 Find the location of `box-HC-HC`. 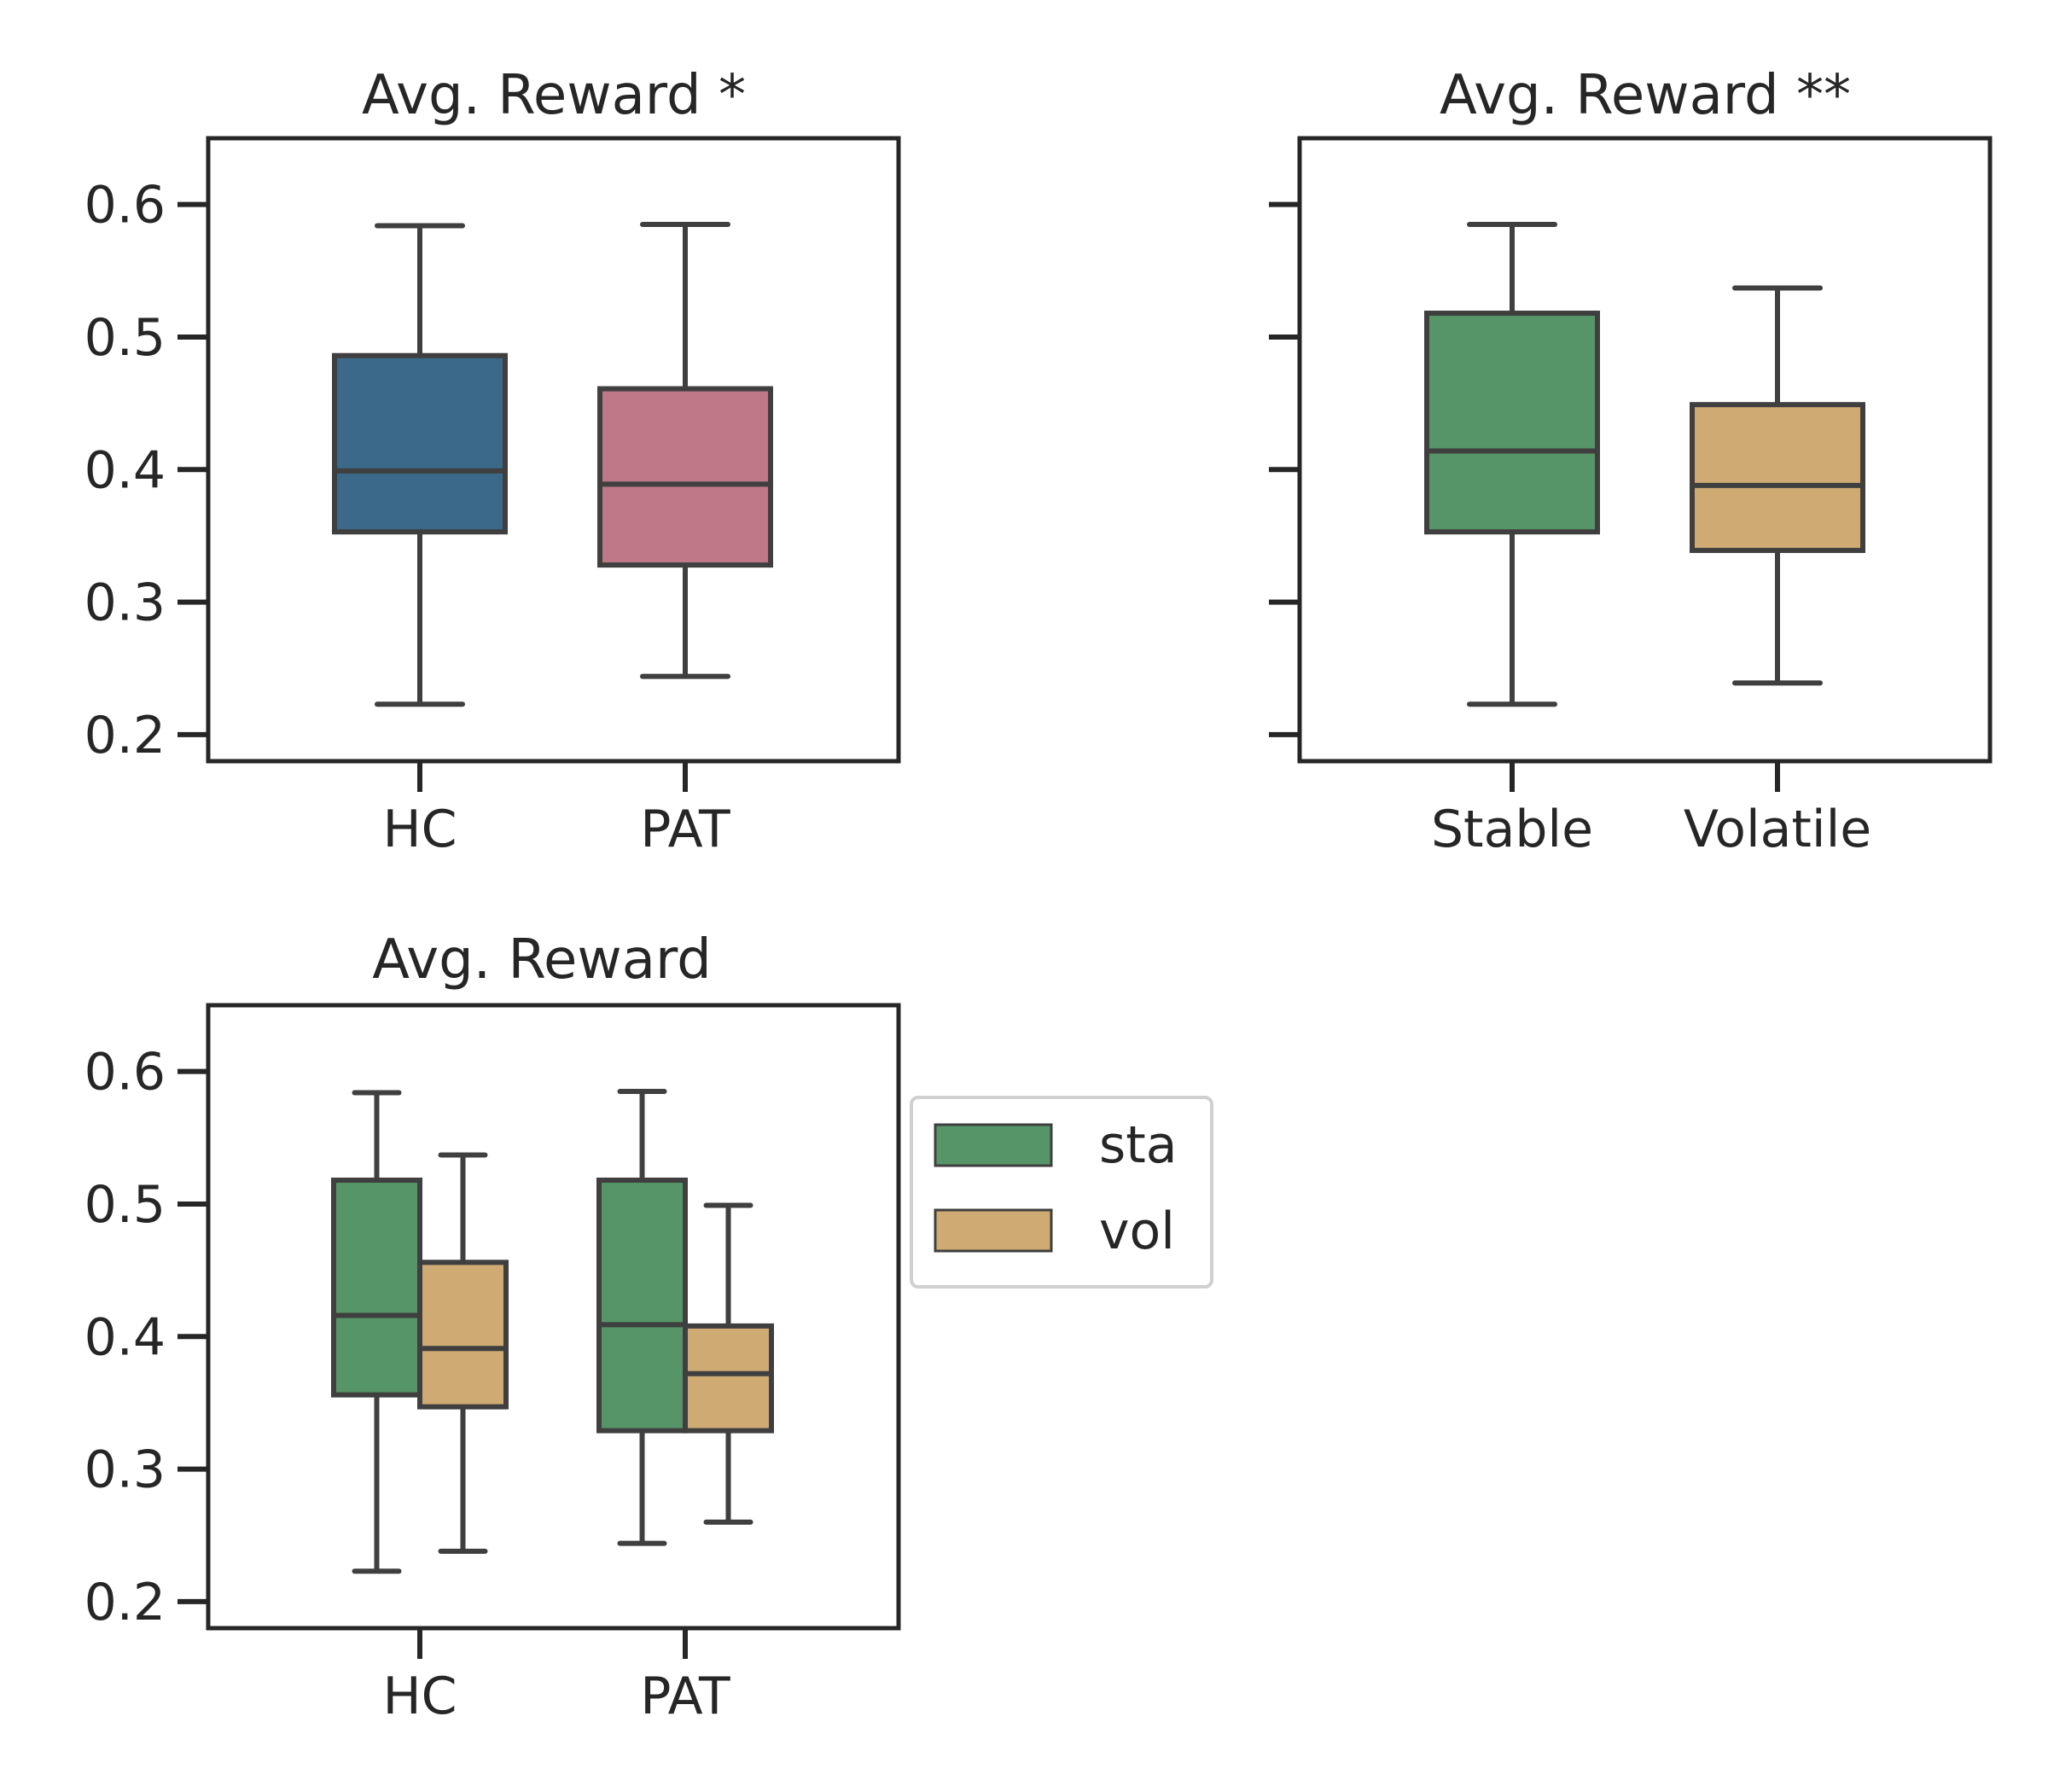

box-HC-HC is located at coordinates (420, 465).